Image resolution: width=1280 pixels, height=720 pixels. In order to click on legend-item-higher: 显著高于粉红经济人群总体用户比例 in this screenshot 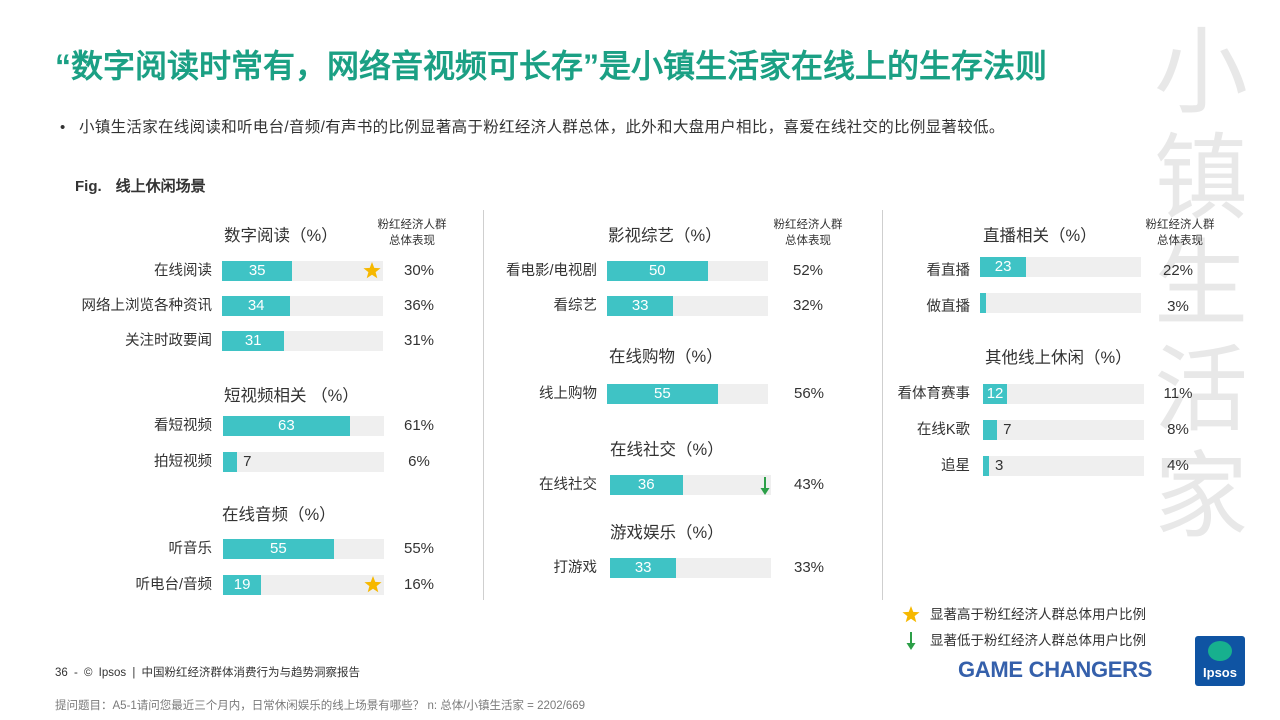, I will do `click(1024, 615)`.